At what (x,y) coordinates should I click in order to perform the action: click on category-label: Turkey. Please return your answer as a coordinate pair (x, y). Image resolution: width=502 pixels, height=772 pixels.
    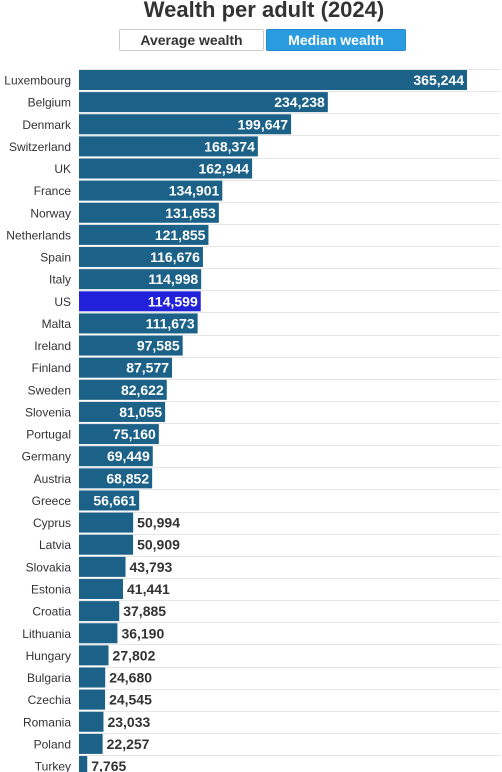
    Looking at the image, I should click on (53, 766).